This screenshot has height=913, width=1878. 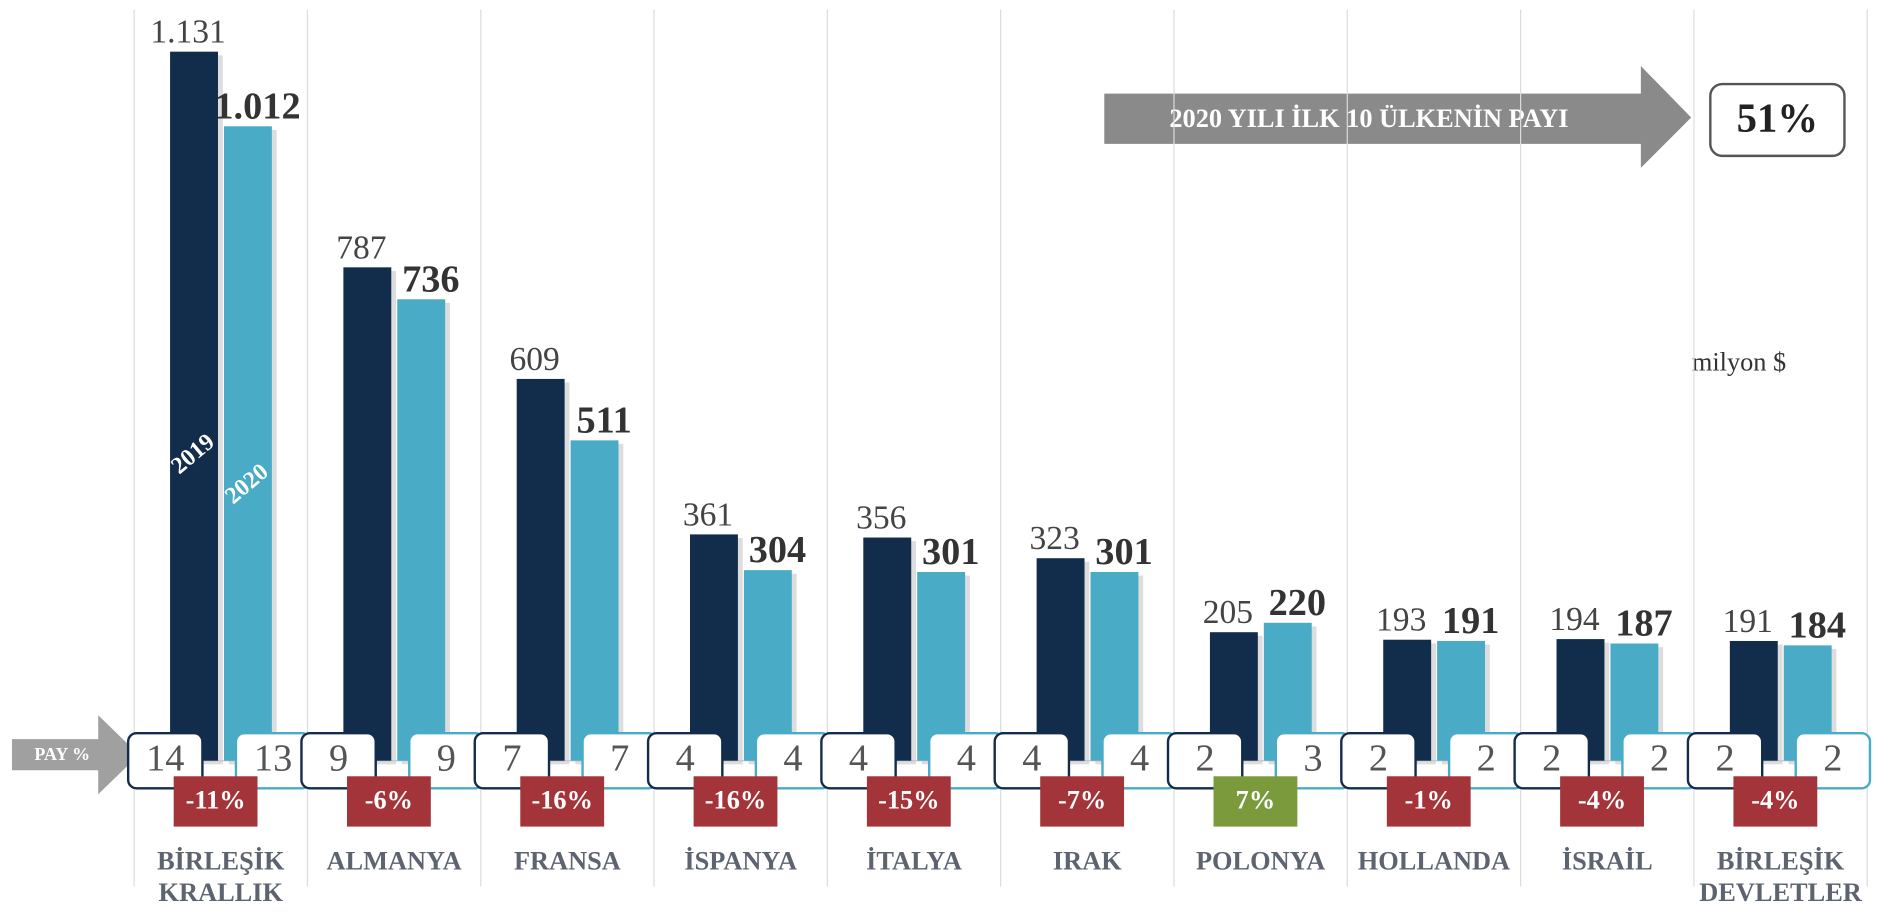 I want to click on category-label-box: POLONYA, so click(x=1260, y=860).